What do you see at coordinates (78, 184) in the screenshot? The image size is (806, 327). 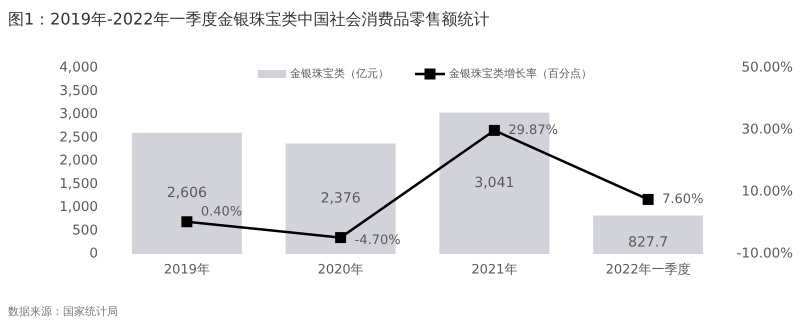 I see `y-tick-label: 1,500` at bounding box center [78, 184].